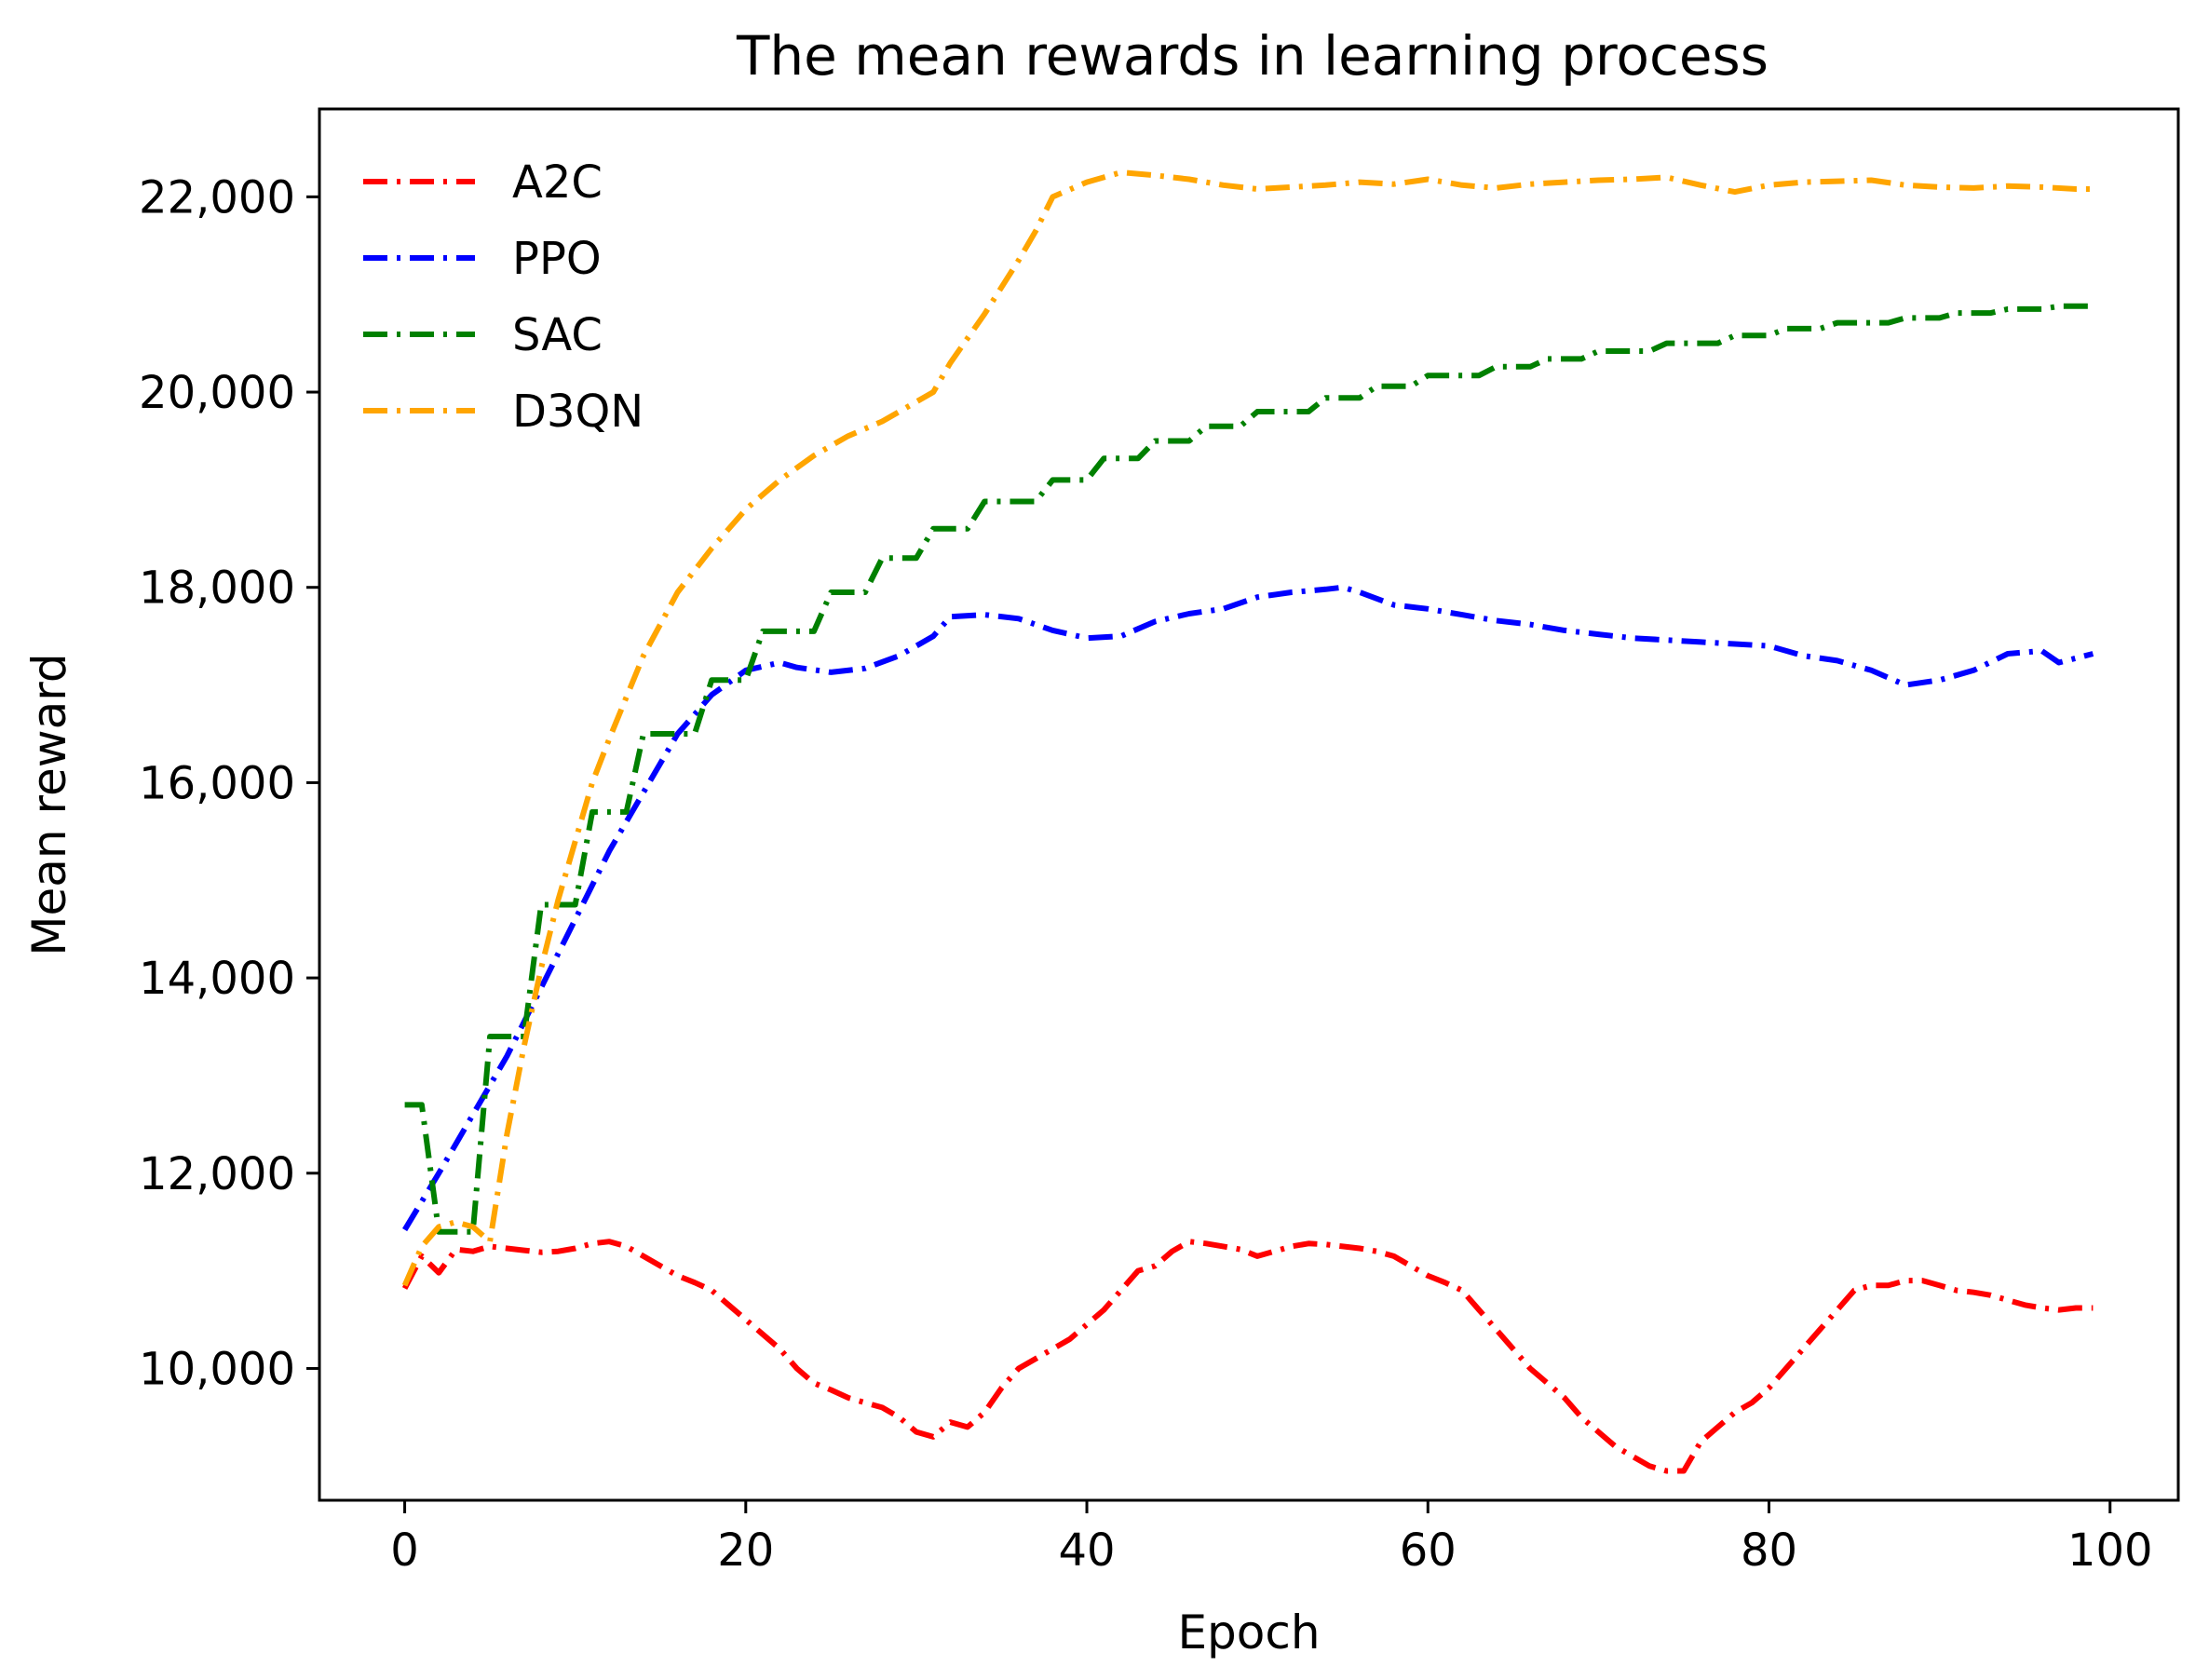 This screenshot has width=2209, height=1680. What do you see at coordinates (217, 979) in the screenshot?
I see `y-tick-label: 14,000` at bounding box center [217, 979].